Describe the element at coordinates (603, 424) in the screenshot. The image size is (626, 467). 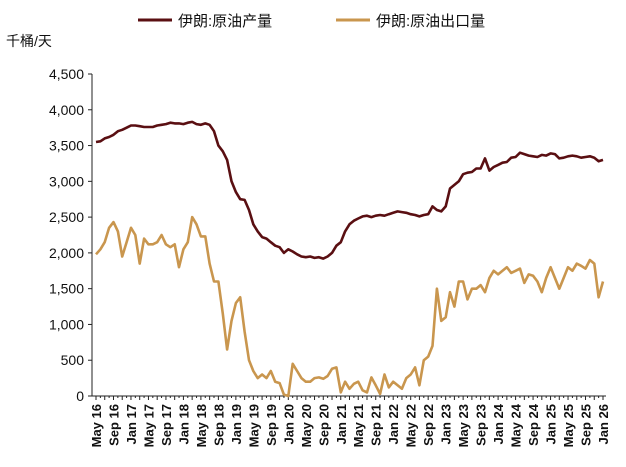
I see `x-tick-label: Jan 26` at that location.